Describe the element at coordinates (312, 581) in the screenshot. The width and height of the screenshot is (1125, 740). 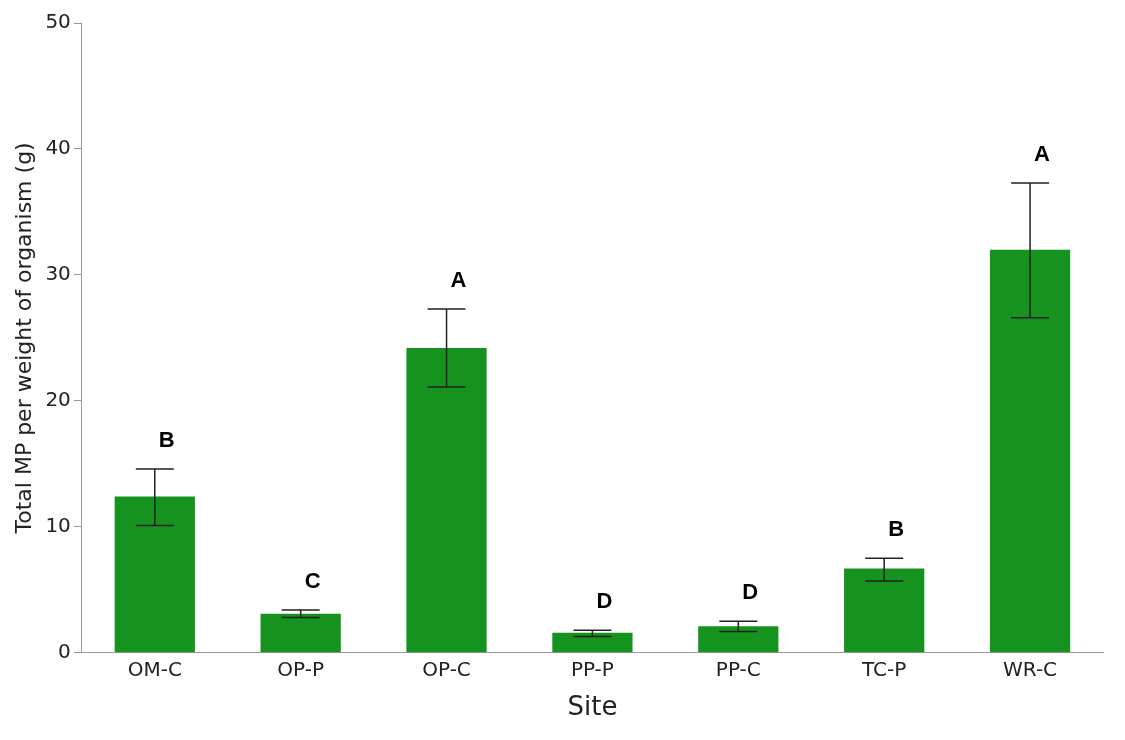
I see `annotation: C` at that location.